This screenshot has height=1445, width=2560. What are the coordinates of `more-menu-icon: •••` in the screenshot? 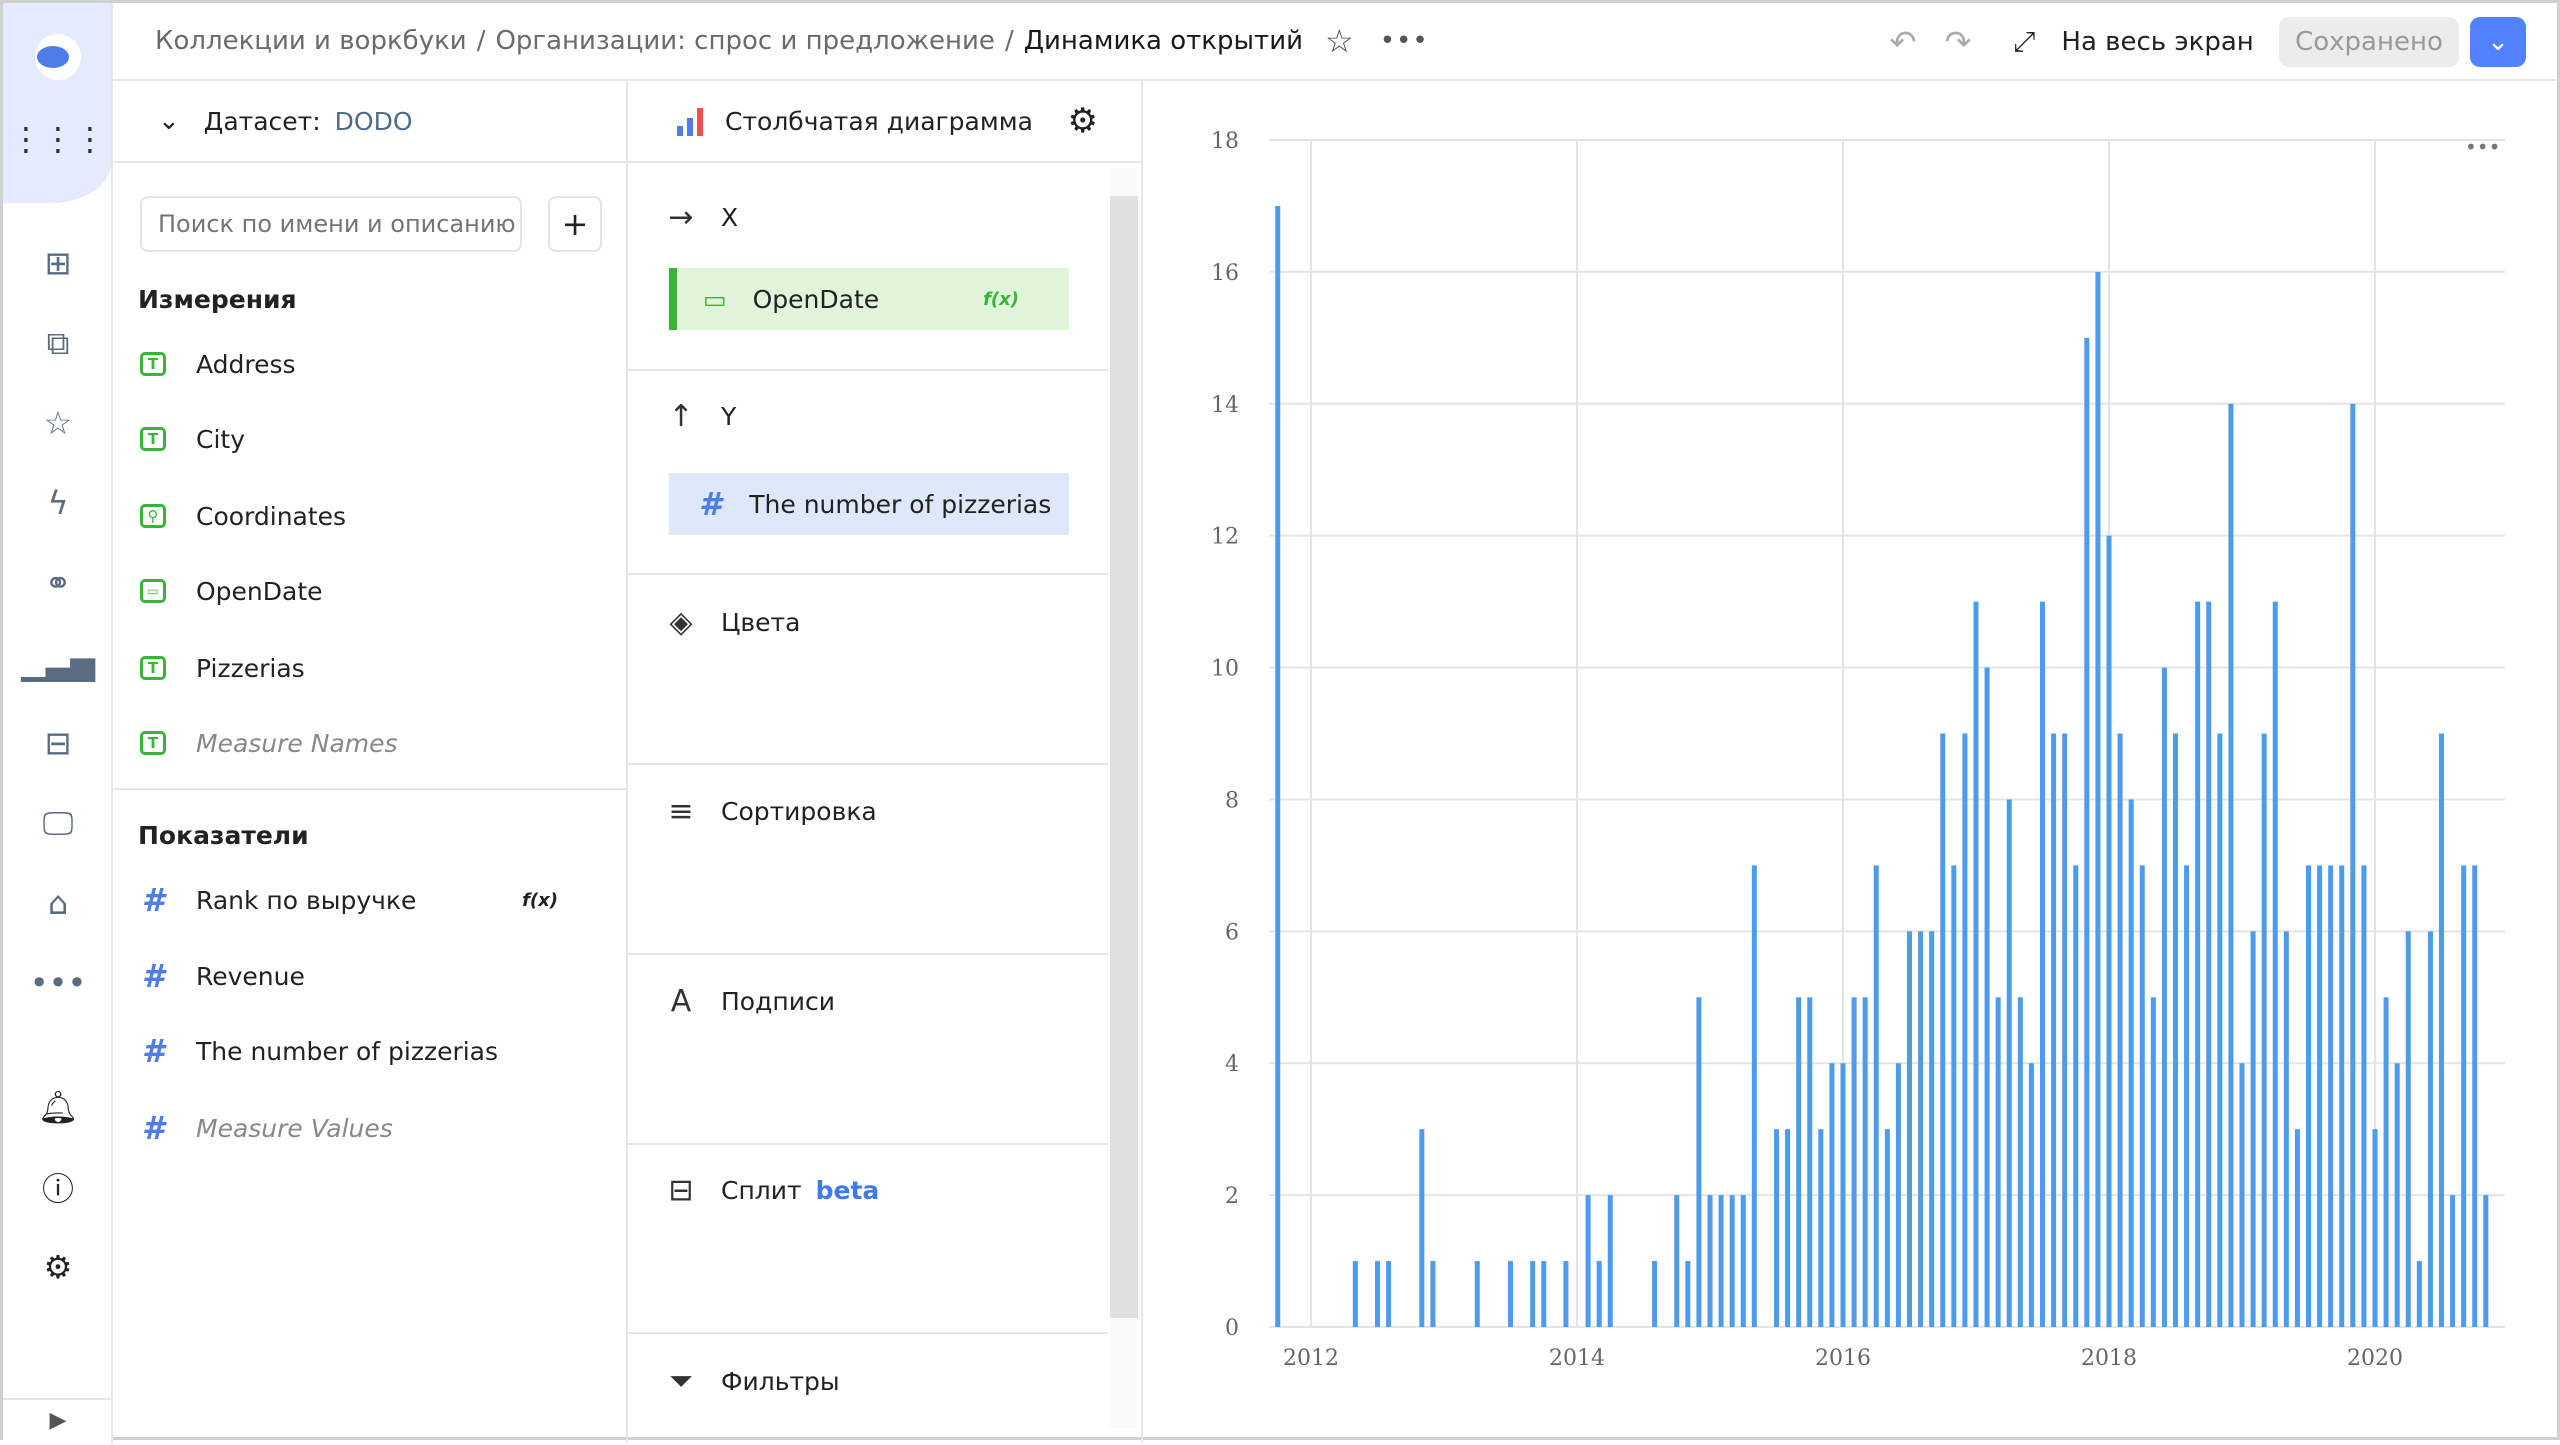 It's located at (1404, 41).